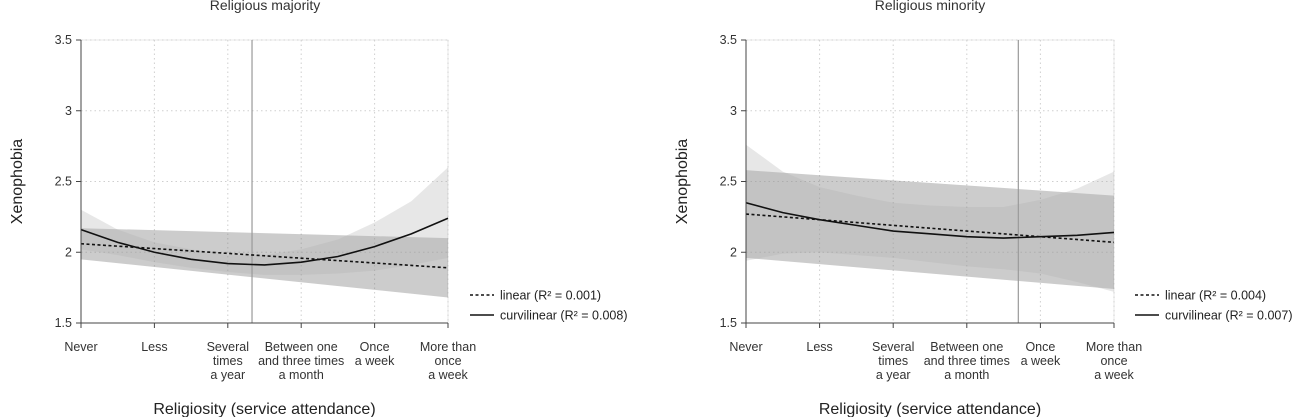  Describe the element at coordinates (930, 6) in the screenshot. I see `panel-title: Religious minority` at that location.